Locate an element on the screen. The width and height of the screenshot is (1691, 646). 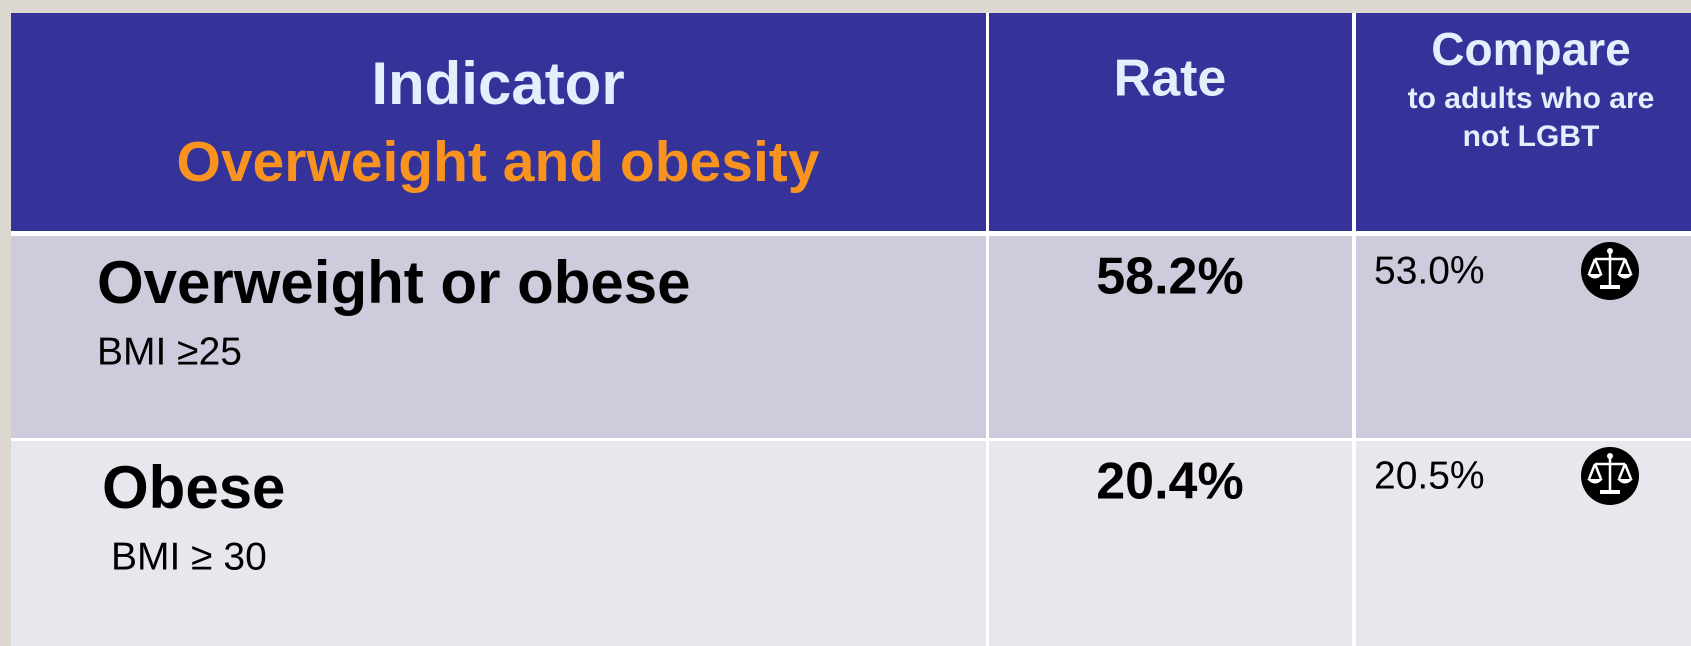
header-rate: Rate is located at coordinates (1170, 79).